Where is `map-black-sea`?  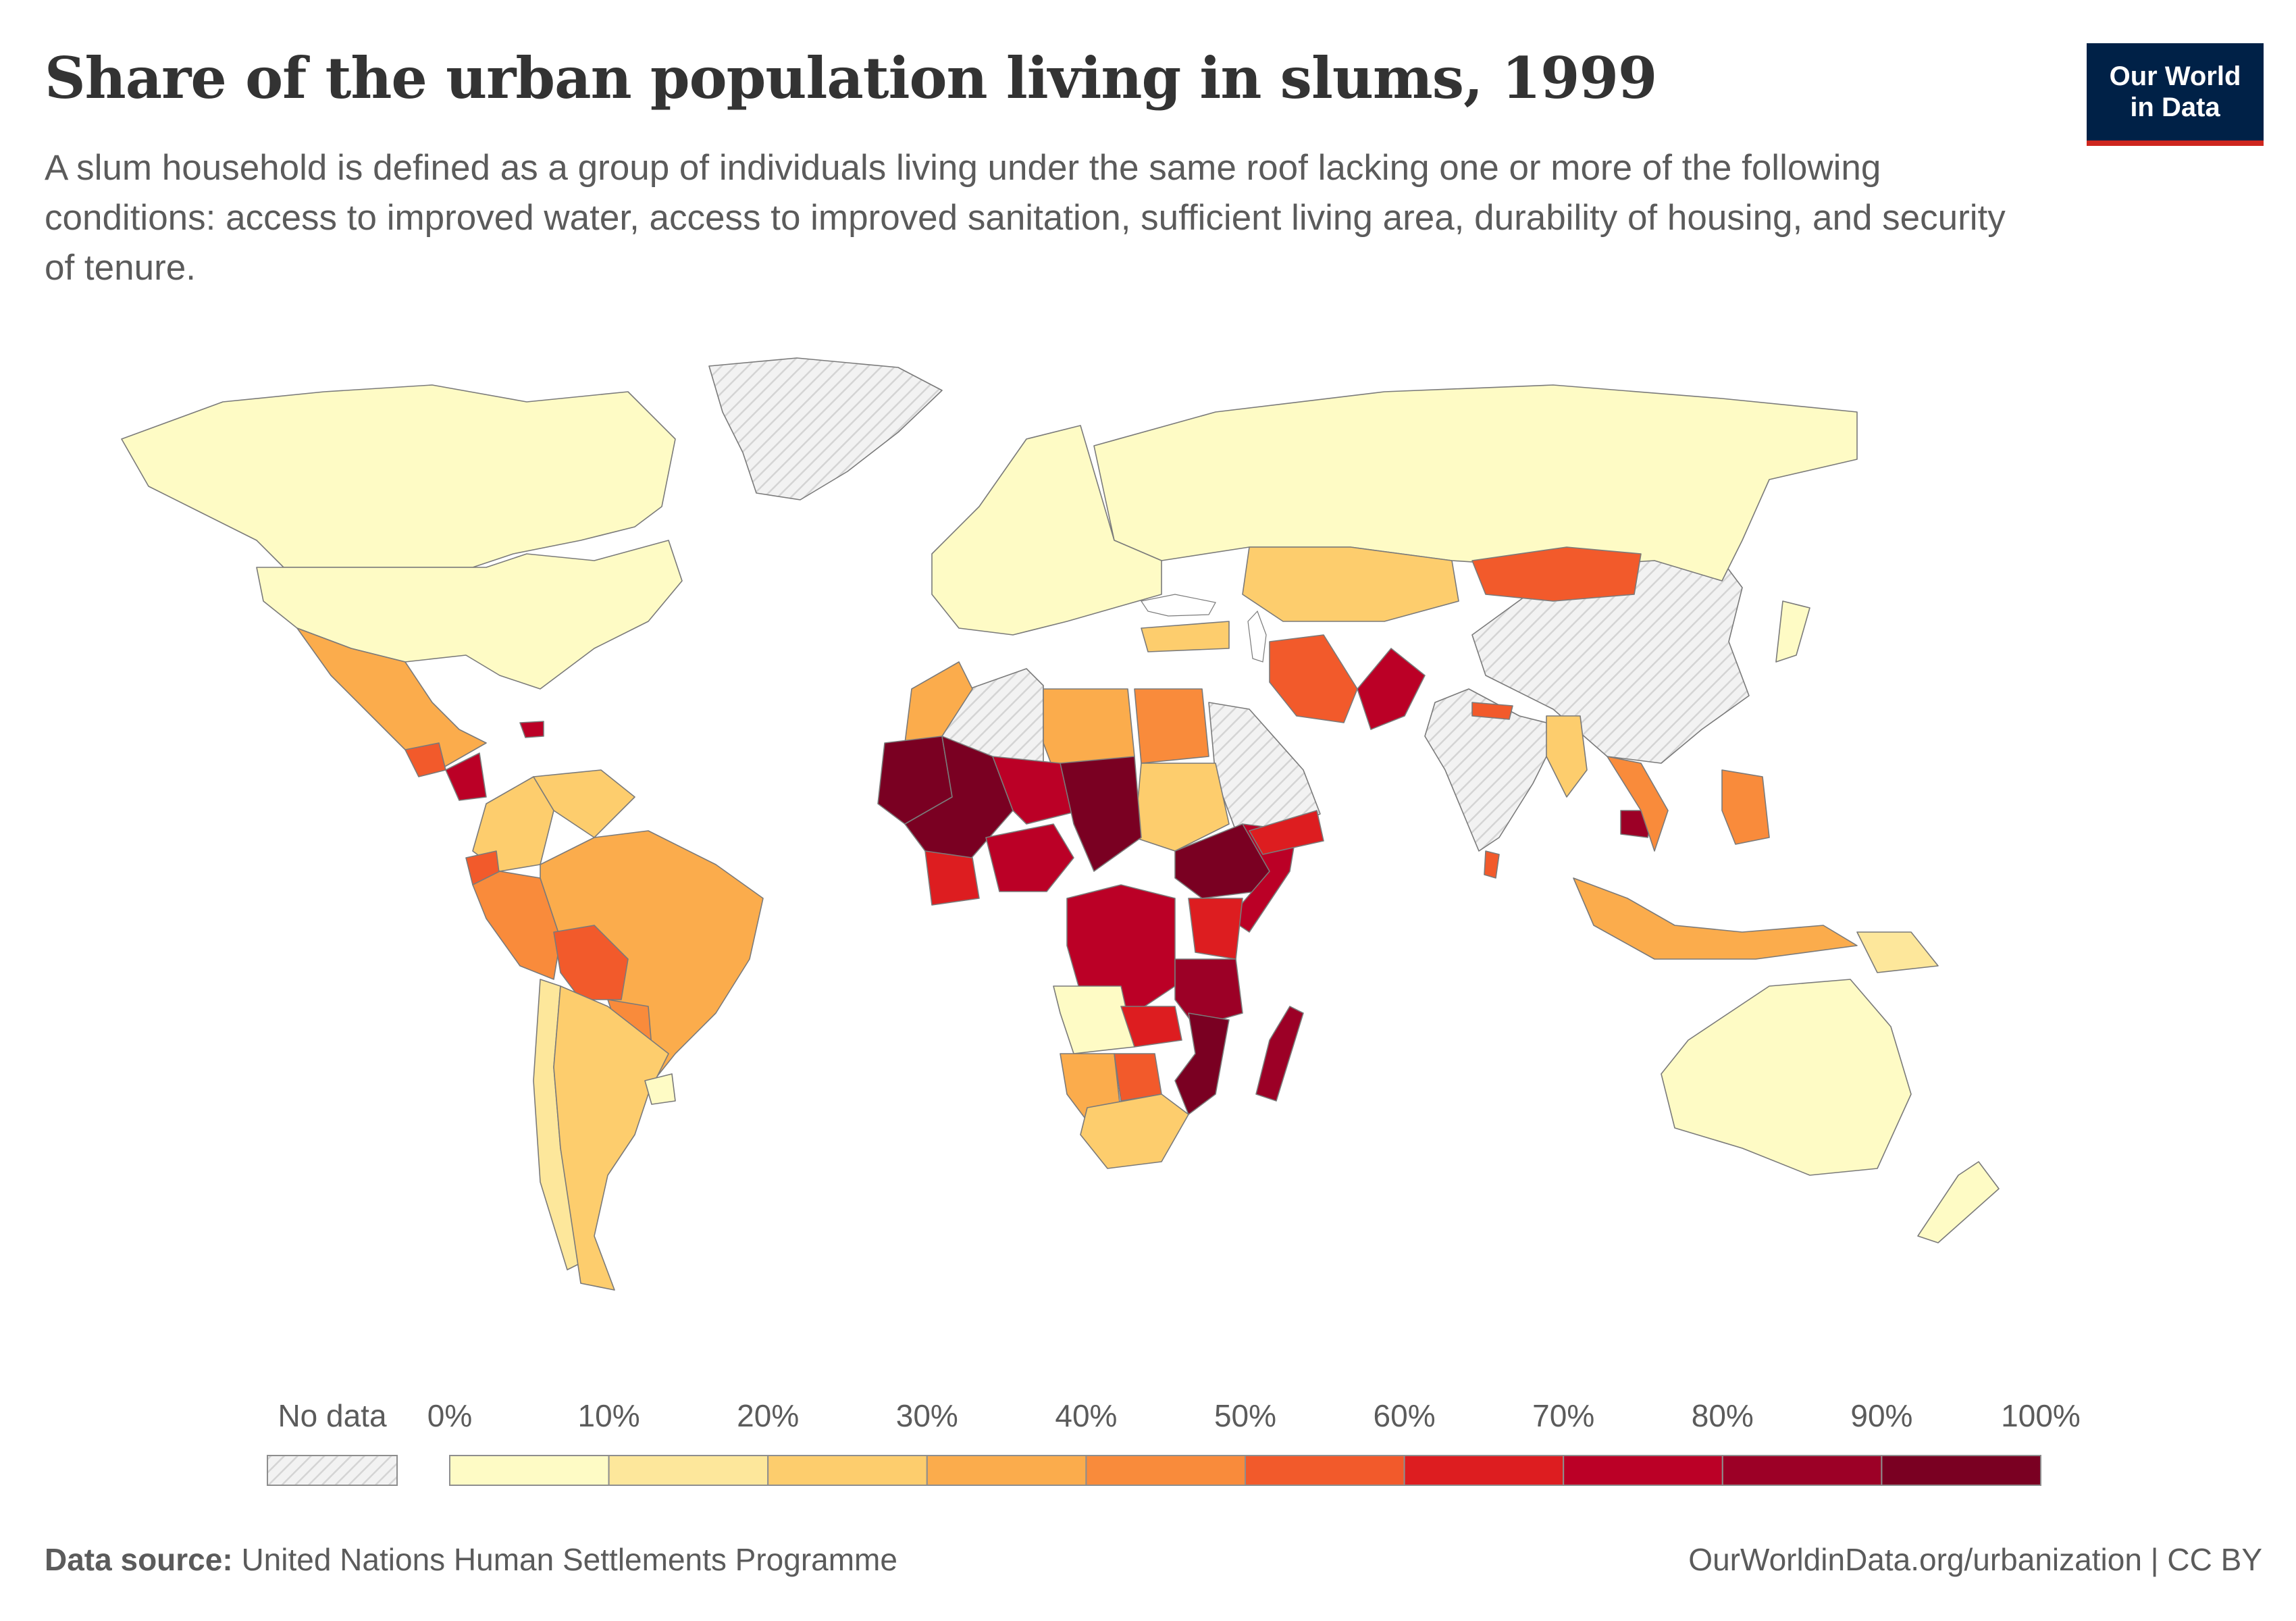 map-black-sea is located at coordinates (1178, 605).